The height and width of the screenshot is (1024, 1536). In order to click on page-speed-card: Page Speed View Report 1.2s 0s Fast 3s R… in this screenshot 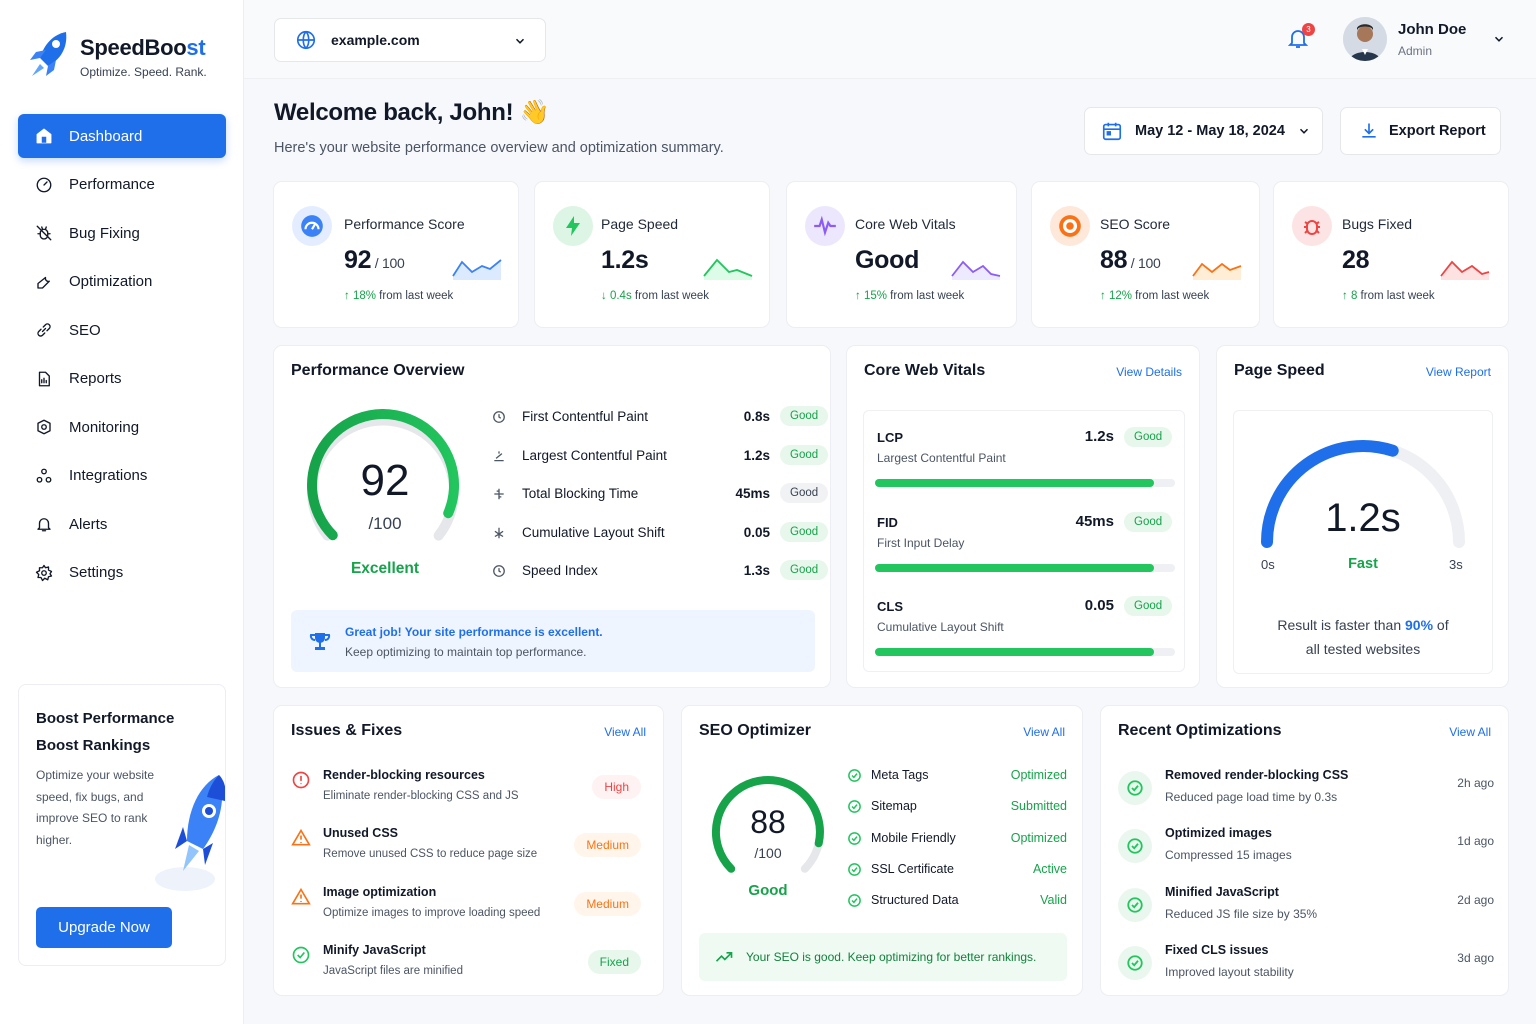, I will do `click(1362, 516)`.